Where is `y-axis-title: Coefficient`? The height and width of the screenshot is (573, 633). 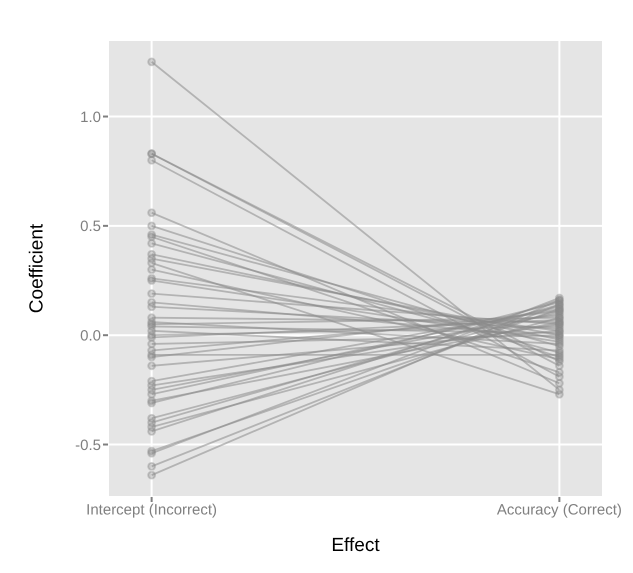 y-axis-title: Coefficient is located at coordinates (37, 268).